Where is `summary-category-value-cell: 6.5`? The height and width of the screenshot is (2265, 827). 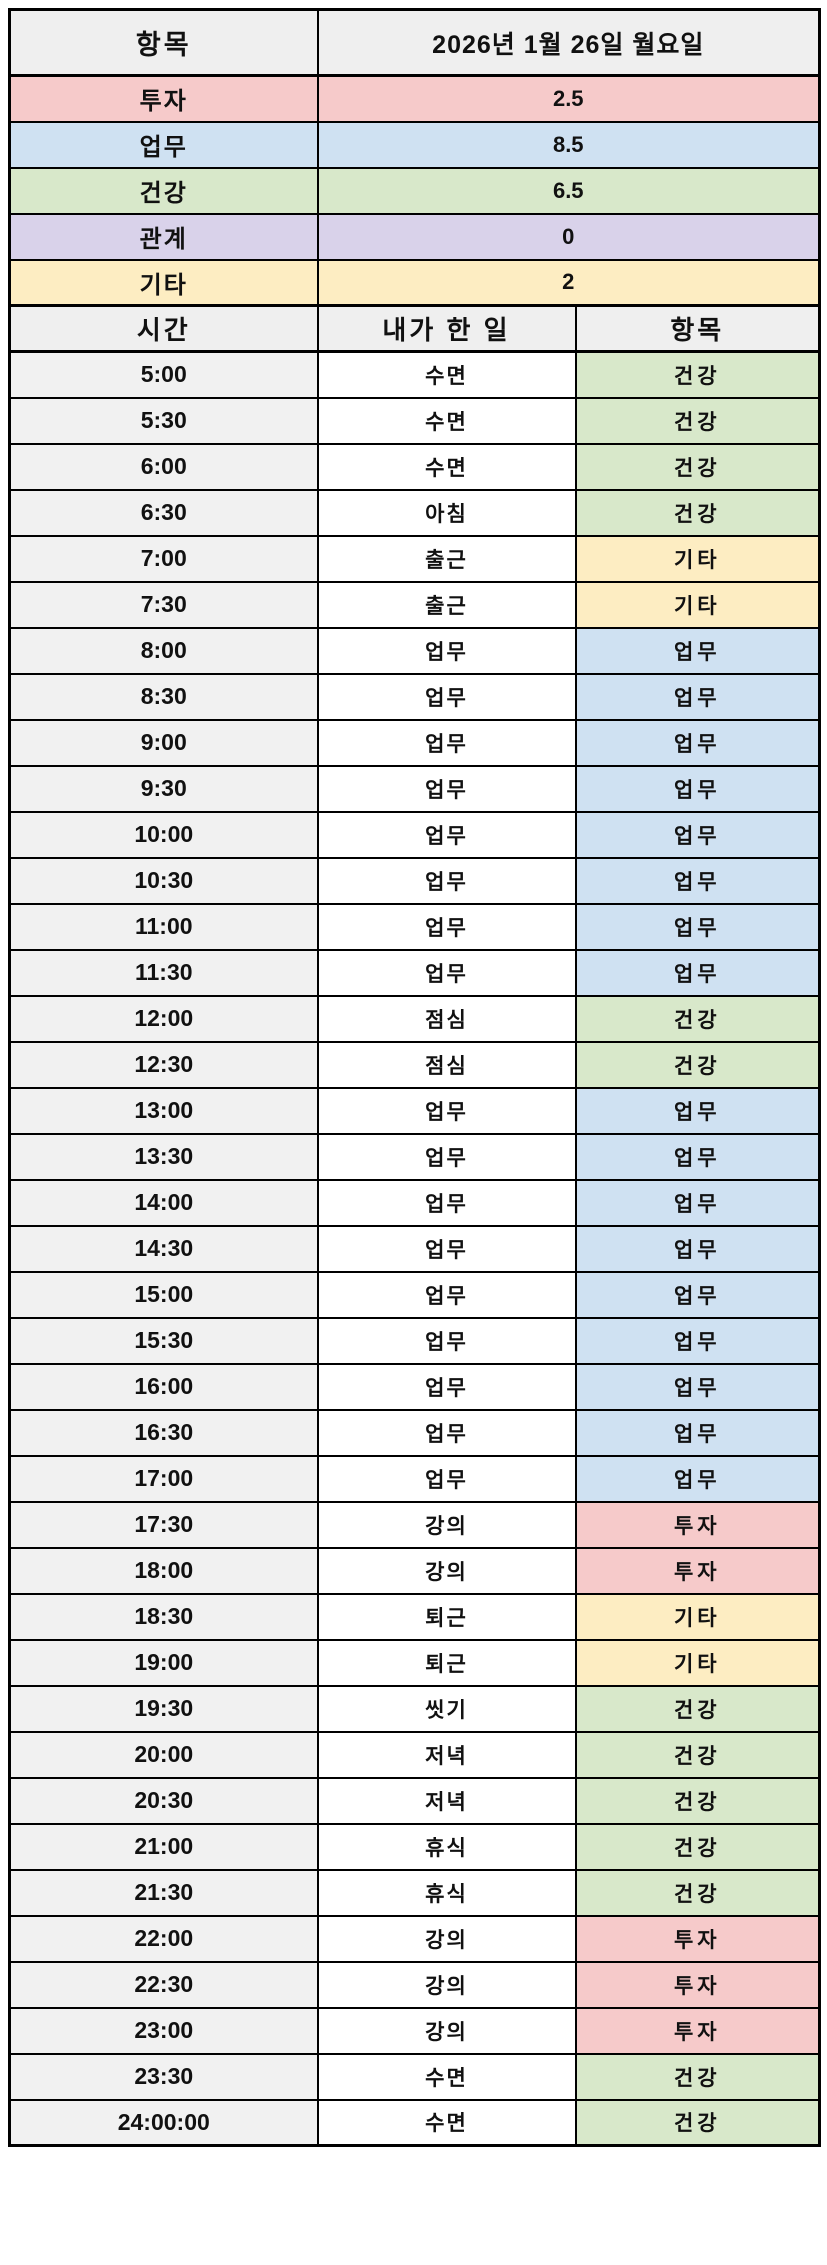 summary-category-value-cell: 6.5 is located at coordinates (568, 190).